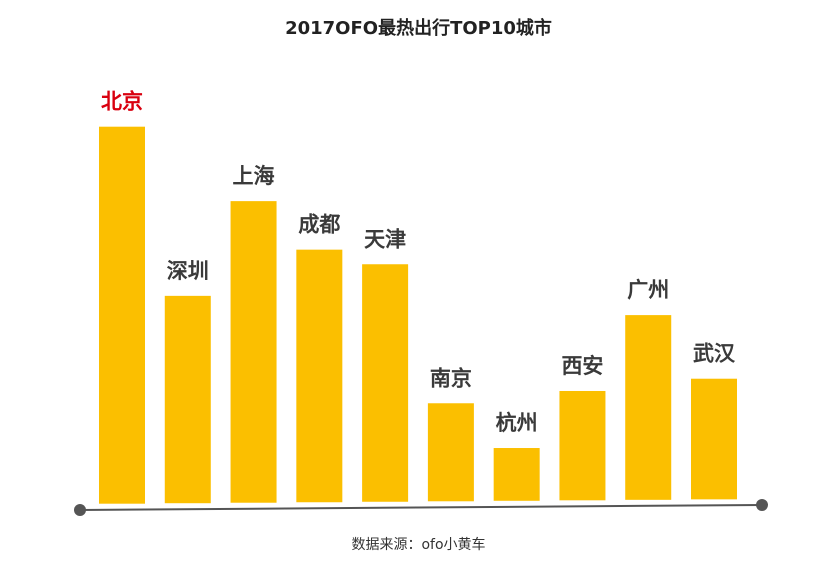 Image resolution: width=837 pixels, height=563 pixels. What do you see at coordinates (418, 545) in the screenshot?
I see `data-source-note: 数据来源：ofo小黄车` at bounding box center [418, 545].